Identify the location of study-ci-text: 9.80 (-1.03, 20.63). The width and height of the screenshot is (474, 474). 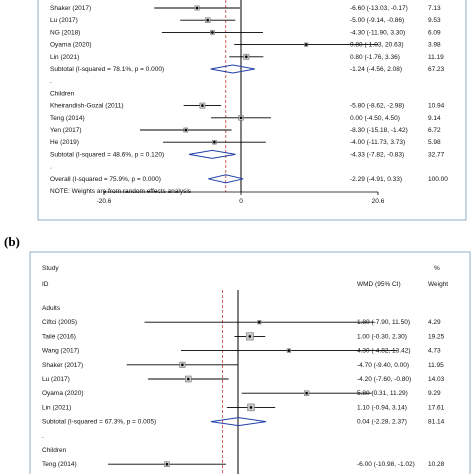
(376, 45).